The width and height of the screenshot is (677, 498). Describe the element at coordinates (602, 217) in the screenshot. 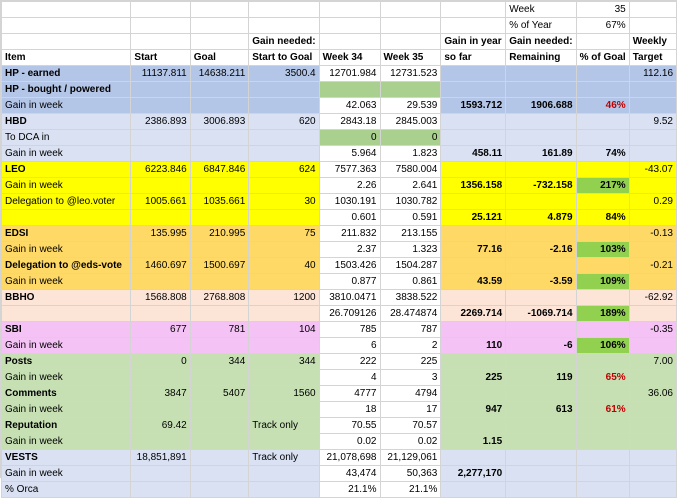

I see `cell-pct-goal: 84%` at that location.